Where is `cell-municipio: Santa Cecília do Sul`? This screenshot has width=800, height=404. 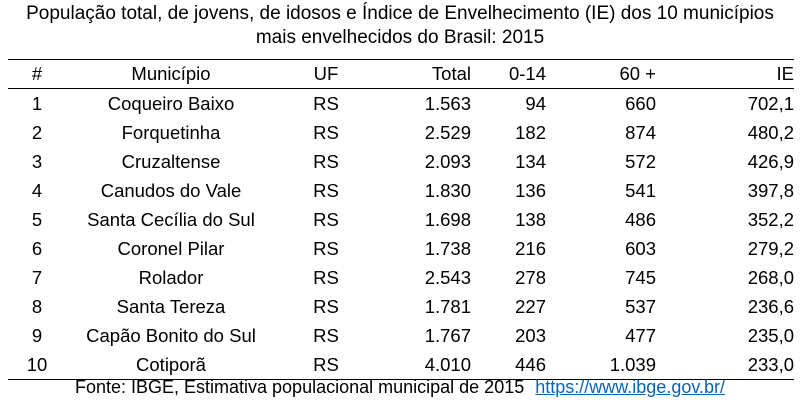
cell-municipio: Santa Cecília do Sul is located at coordinates (171, 219).